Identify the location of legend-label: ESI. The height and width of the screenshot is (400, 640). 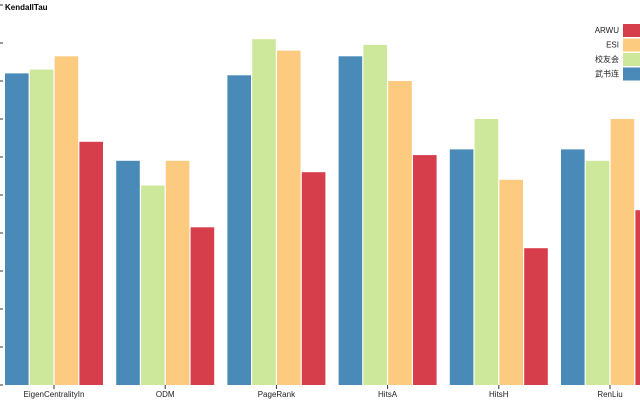
(612, 45).